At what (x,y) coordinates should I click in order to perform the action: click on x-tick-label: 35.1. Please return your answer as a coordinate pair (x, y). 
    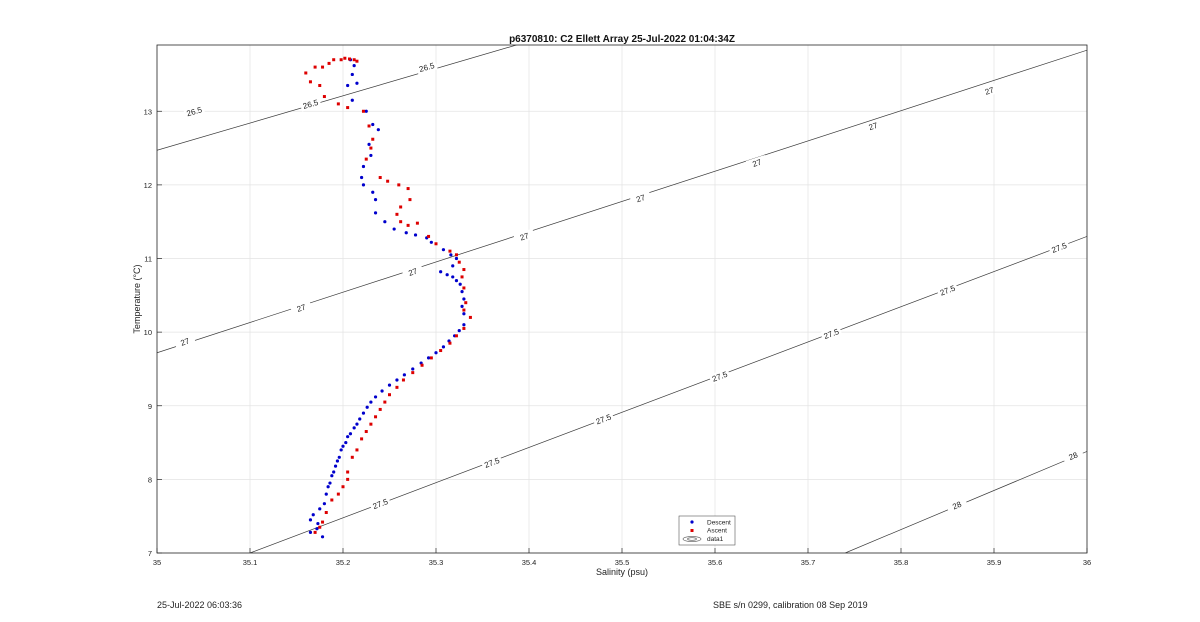
    Looking at the image, I should click on (250, 562).